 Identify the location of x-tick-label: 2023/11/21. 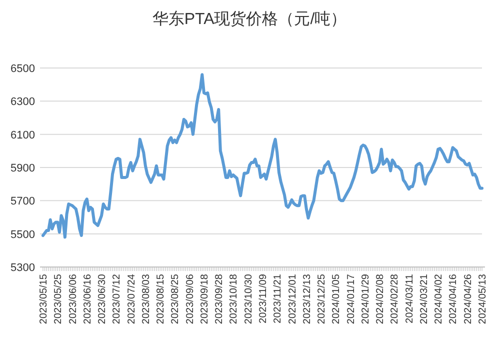
(278, 299).